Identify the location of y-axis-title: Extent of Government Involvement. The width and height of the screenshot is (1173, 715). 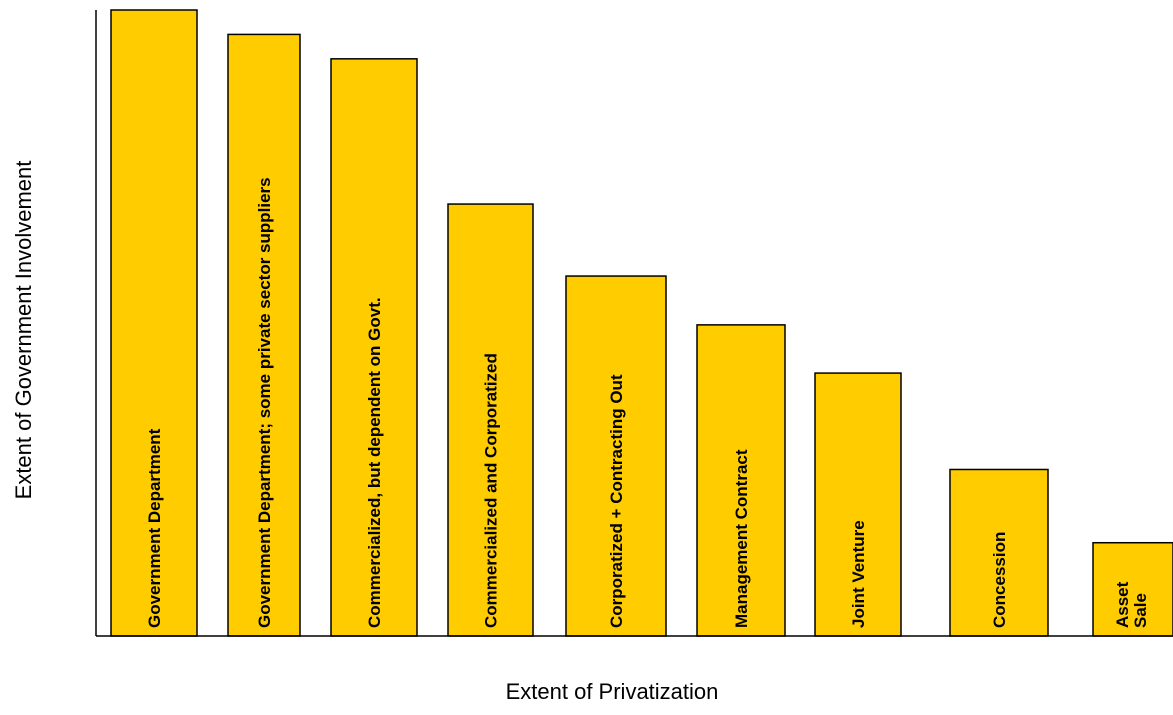
(23, 330).